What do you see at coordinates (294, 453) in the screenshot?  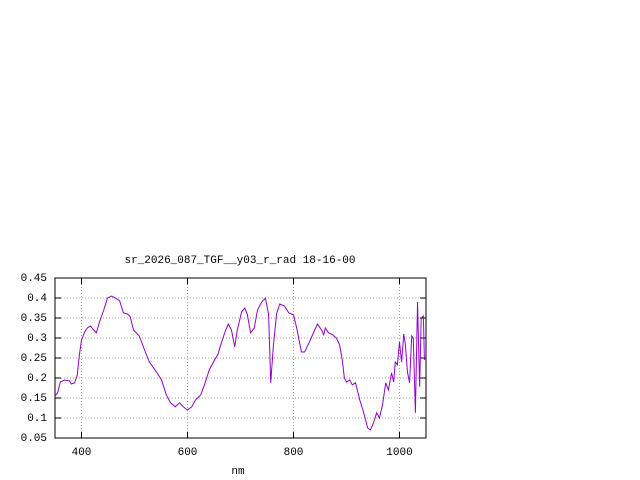 I see `x-tick-label: 800` at bounding box center [294, 453].